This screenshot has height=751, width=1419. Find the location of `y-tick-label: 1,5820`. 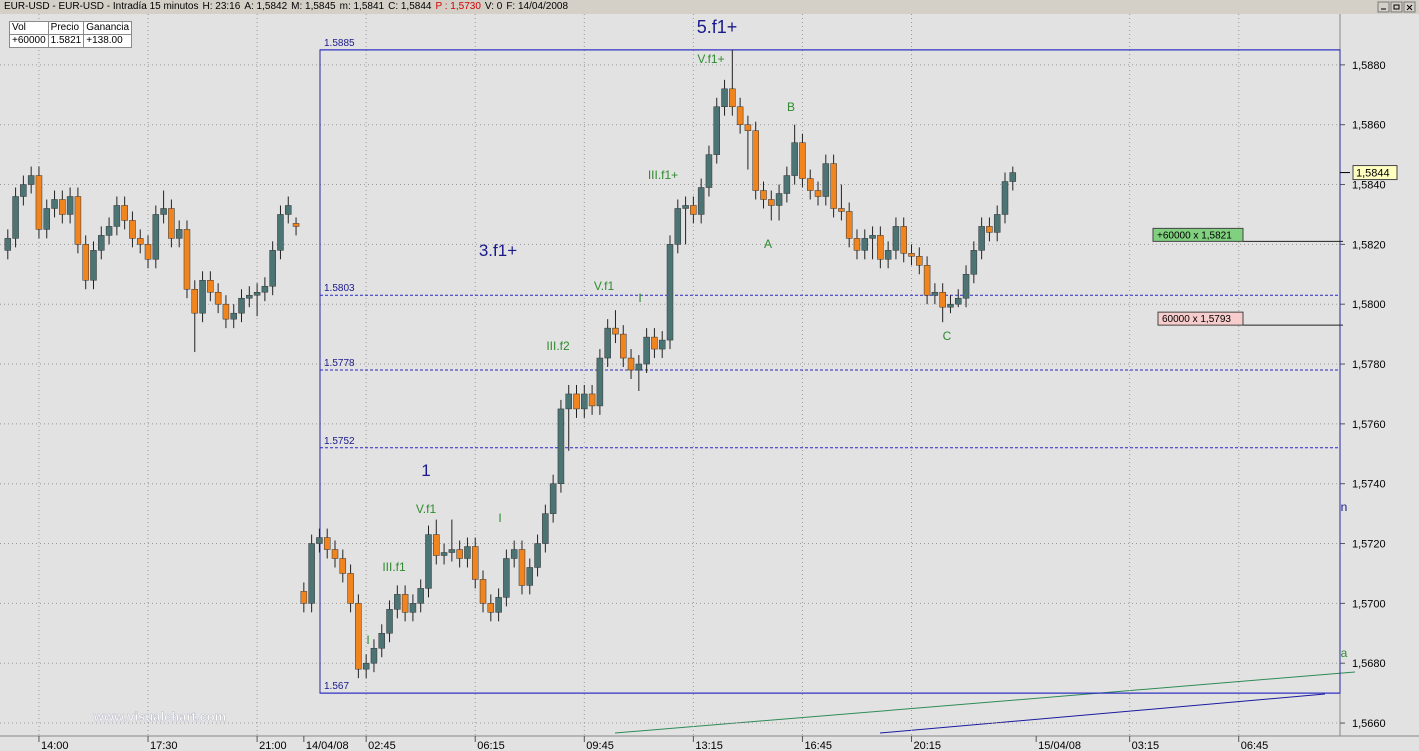

y-tick-label: 1,5820 is located at coordinates (1369, 245).